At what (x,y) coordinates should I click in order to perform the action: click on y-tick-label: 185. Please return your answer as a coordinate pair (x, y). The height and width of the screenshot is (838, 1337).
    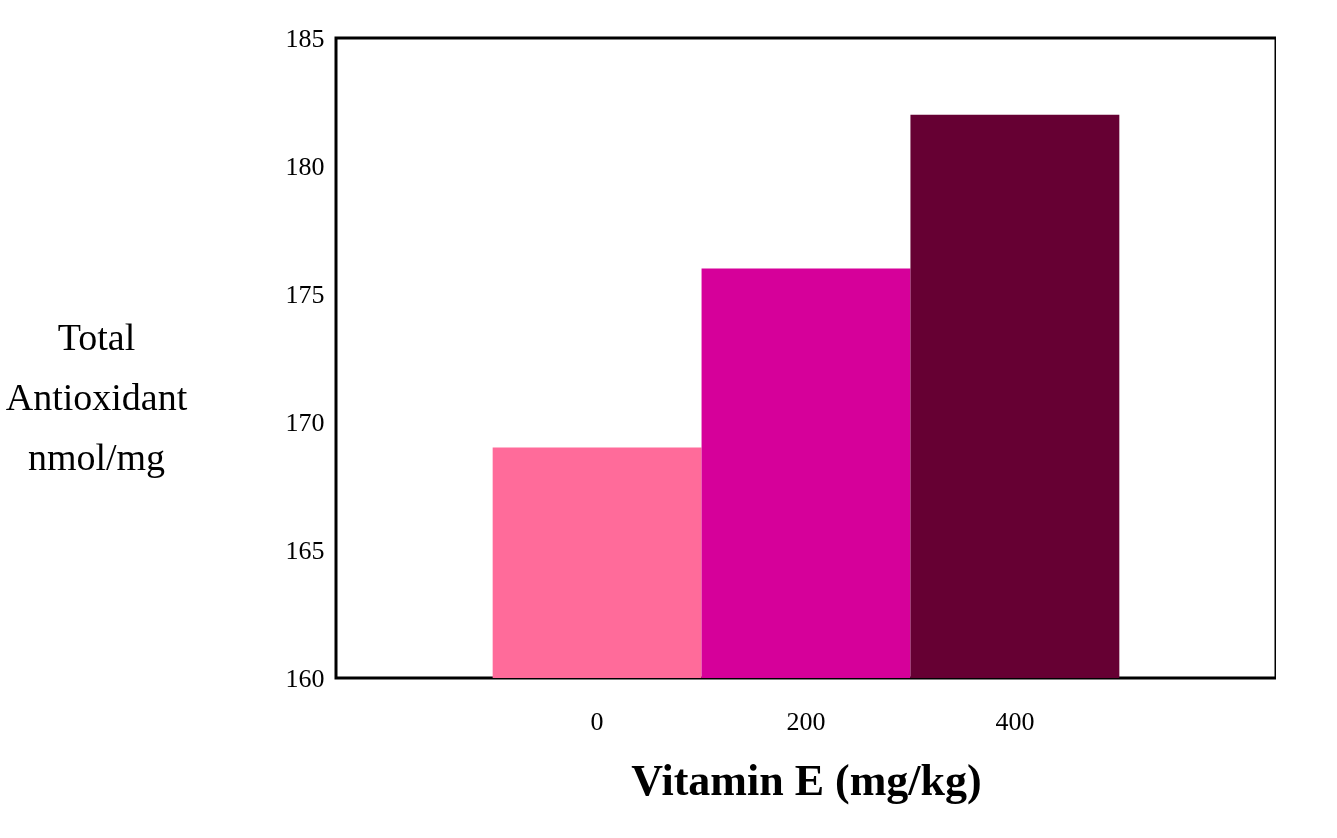
    Looking at the image, I should click on (305, 38).